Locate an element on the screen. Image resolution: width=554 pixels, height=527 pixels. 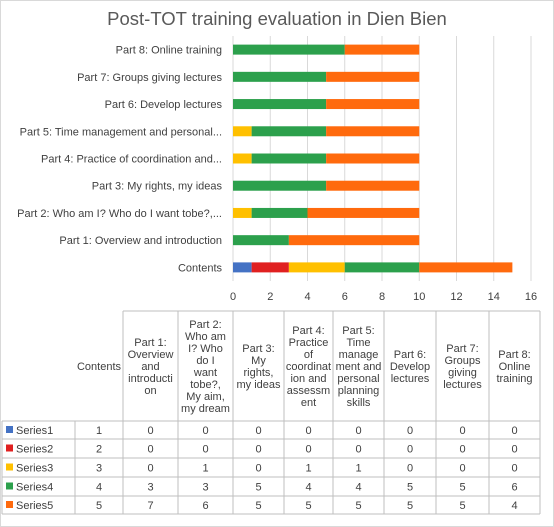
bar-series2-contents is located at coordinates (270, 267).